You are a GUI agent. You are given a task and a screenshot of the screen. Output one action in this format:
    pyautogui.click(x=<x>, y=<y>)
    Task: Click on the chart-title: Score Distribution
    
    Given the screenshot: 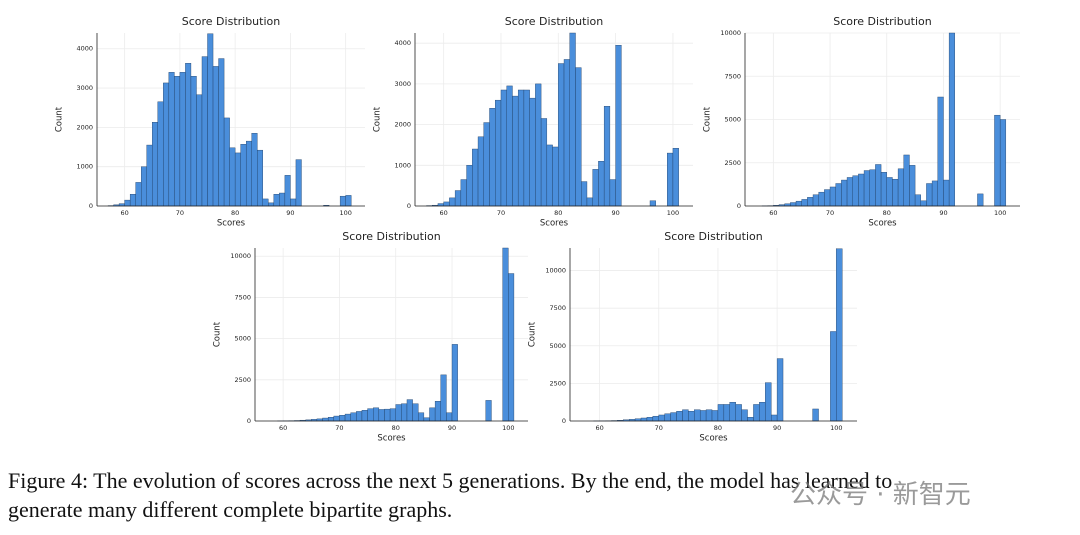 What is the action you would take?
    pyautogui.click(x=391, y=236)
    